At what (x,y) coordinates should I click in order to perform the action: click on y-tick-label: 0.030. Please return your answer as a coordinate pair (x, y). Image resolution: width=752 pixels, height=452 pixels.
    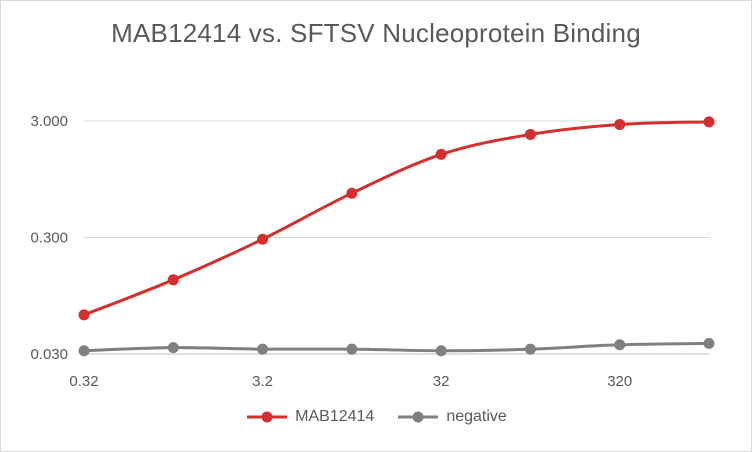
    Looking at the image, I should click on (49, 354).